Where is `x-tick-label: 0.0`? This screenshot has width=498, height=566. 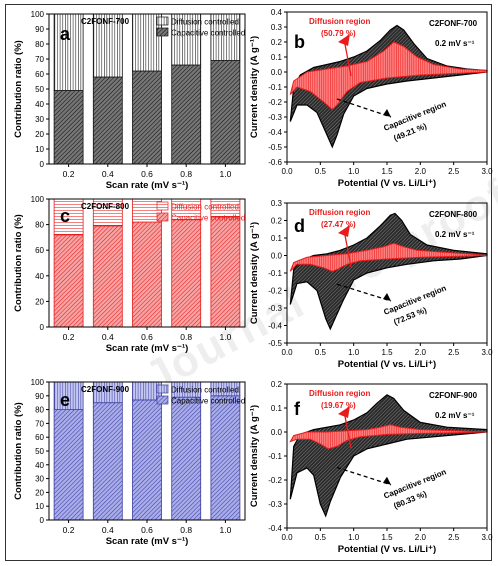 x-tick-label: 0.0 is located at coordinates (287, 171).